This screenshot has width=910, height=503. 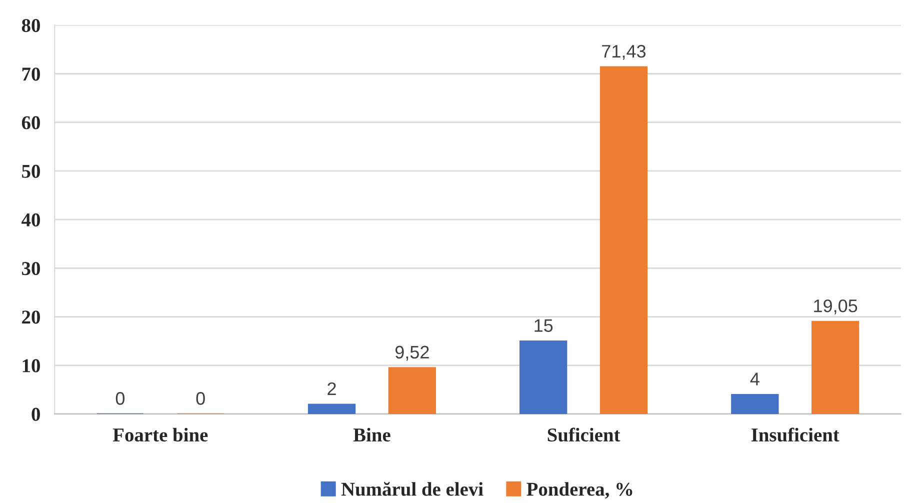 What do you see at coordinates (412, 489) in the screenshot?
I see `legend-label: Numărul de elevi` at bounding box center [412, 489].